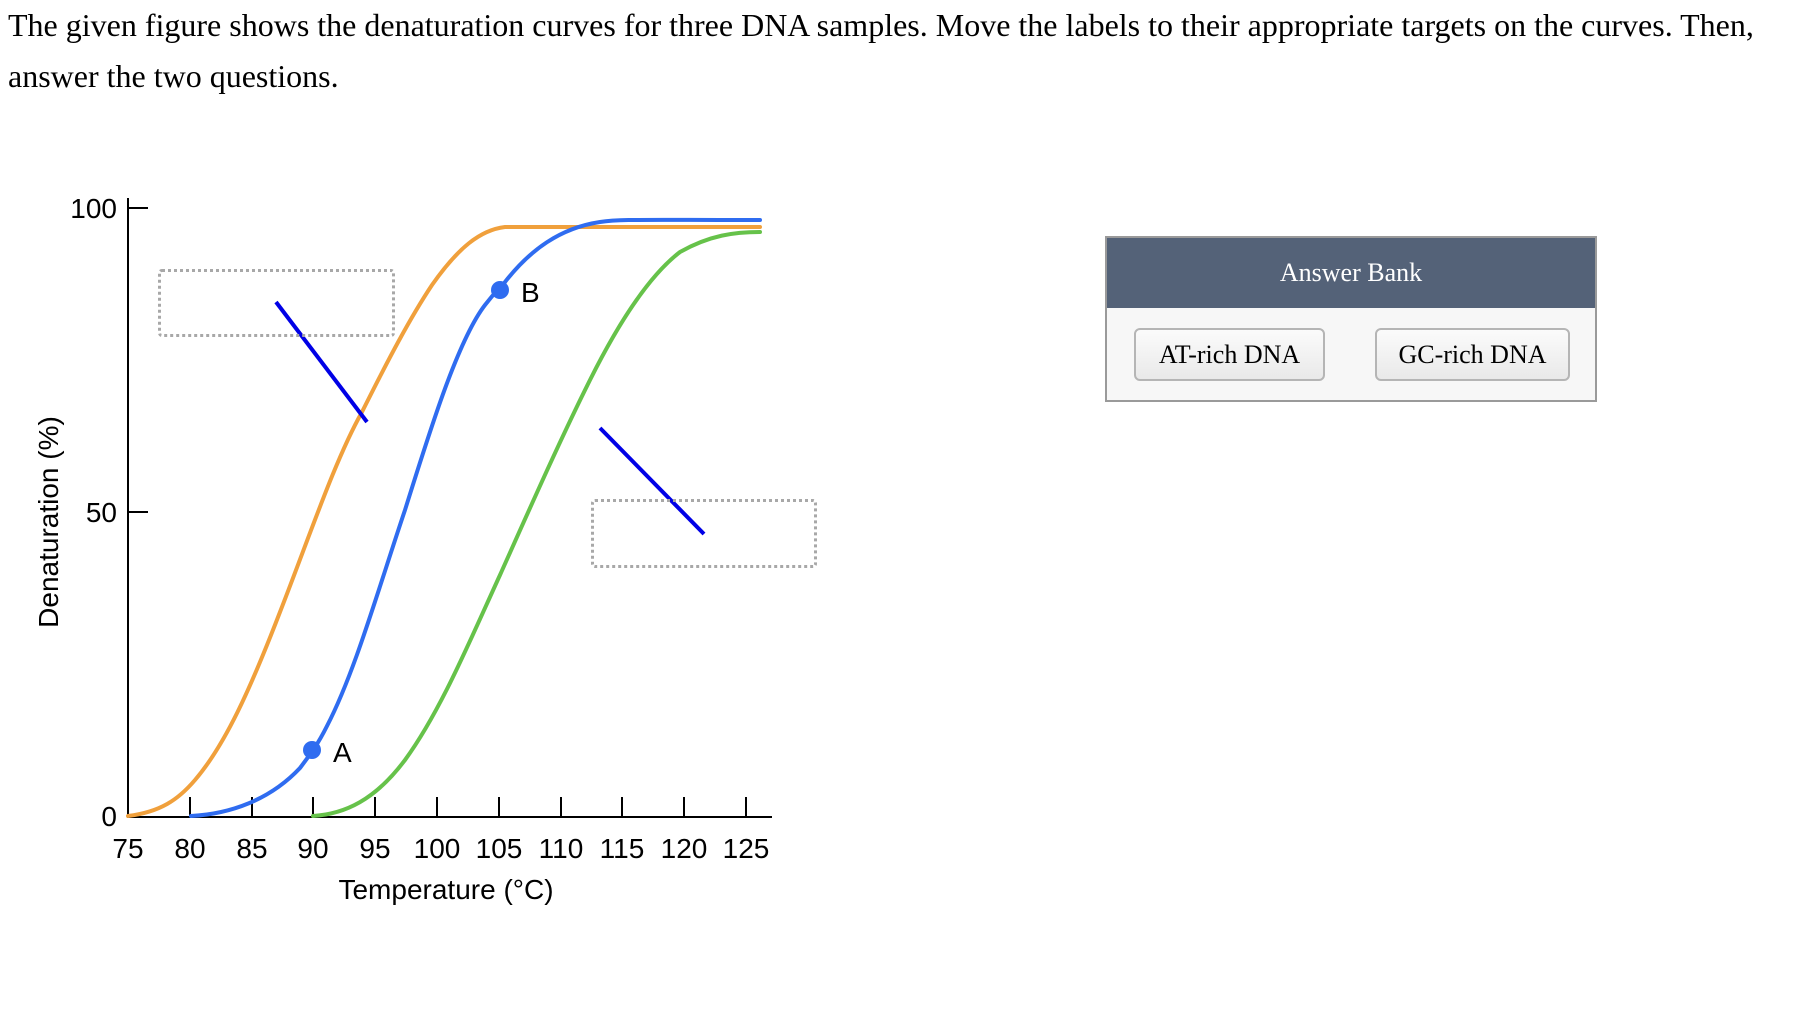 The image size is (1801, 1011). I want to click on drop-target-orange-curve, so click(276, 303).